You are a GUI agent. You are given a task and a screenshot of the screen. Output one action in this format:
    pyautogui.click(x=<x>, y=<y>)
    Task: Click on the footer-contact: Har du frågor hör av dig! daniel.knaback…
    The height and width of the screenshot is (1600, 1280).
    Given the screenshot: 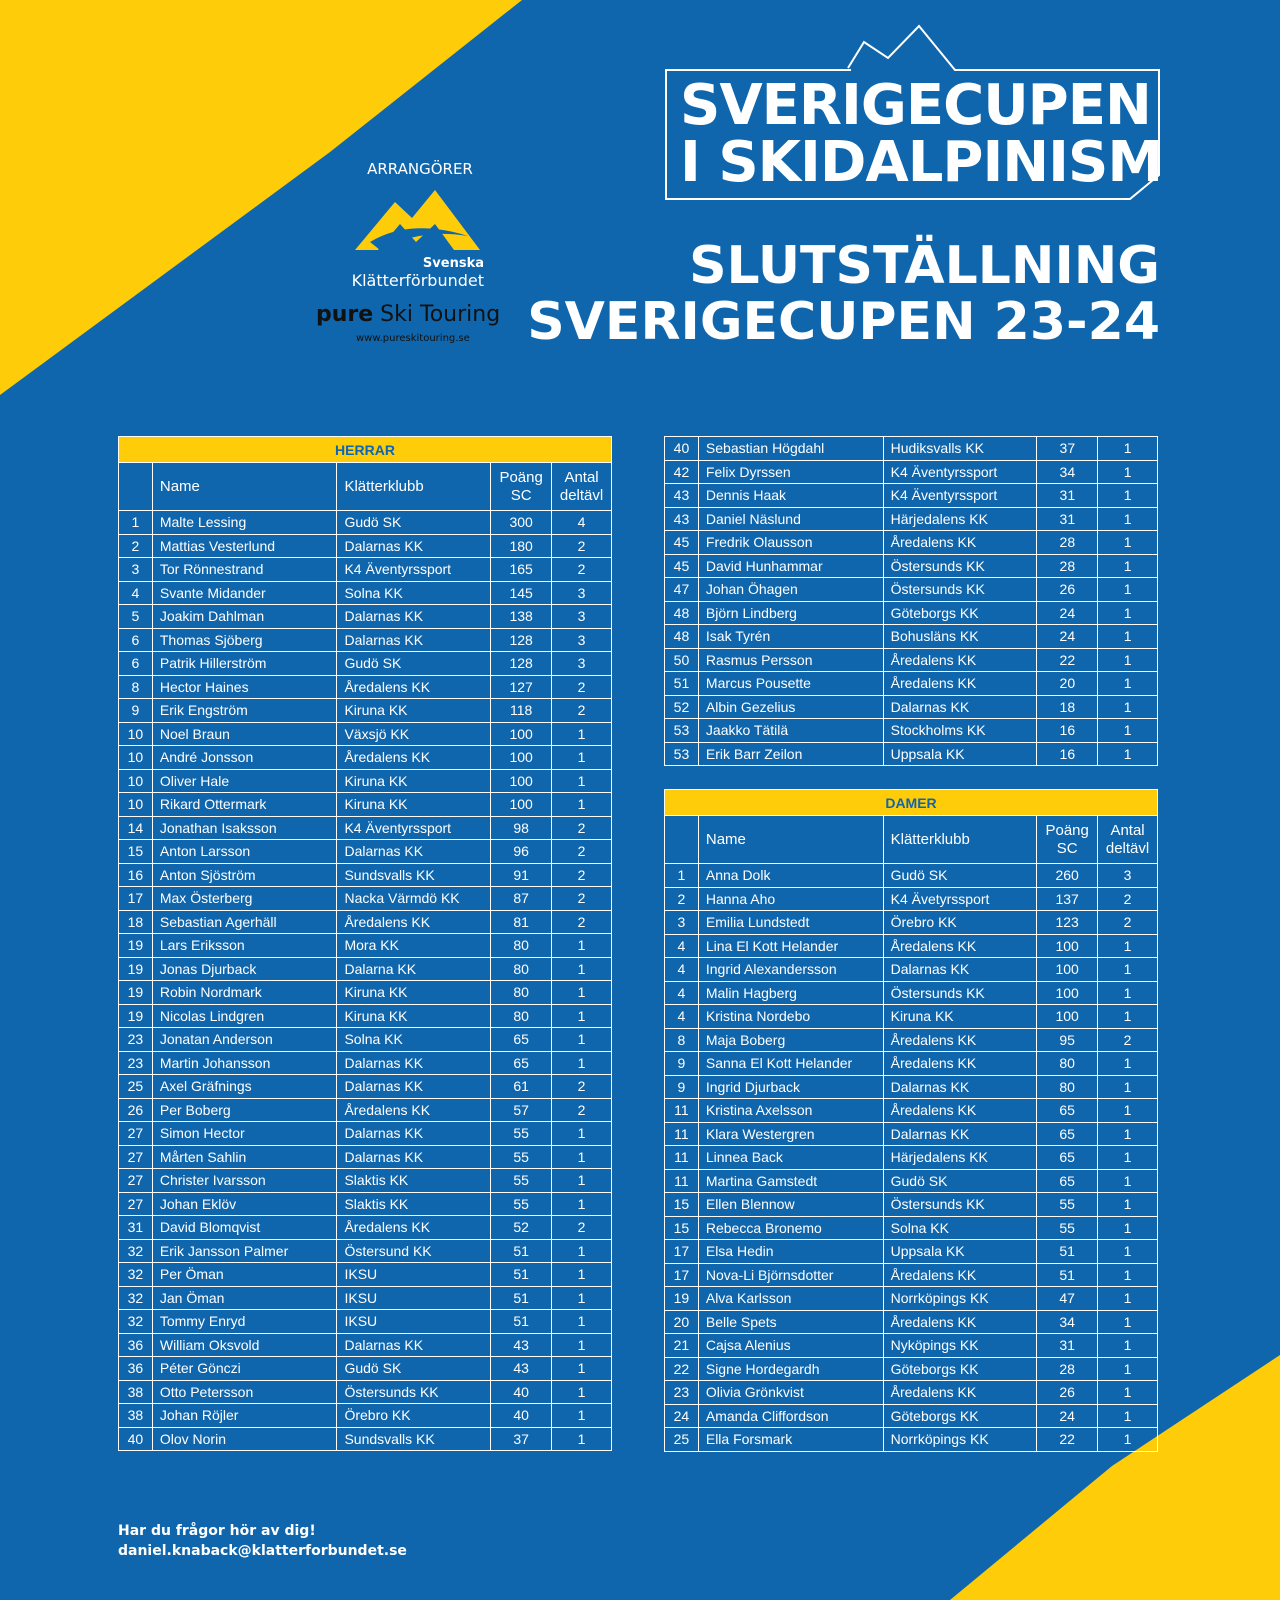 What is the action you would take?
    pyautogui.click(x=262, y=1541)
    